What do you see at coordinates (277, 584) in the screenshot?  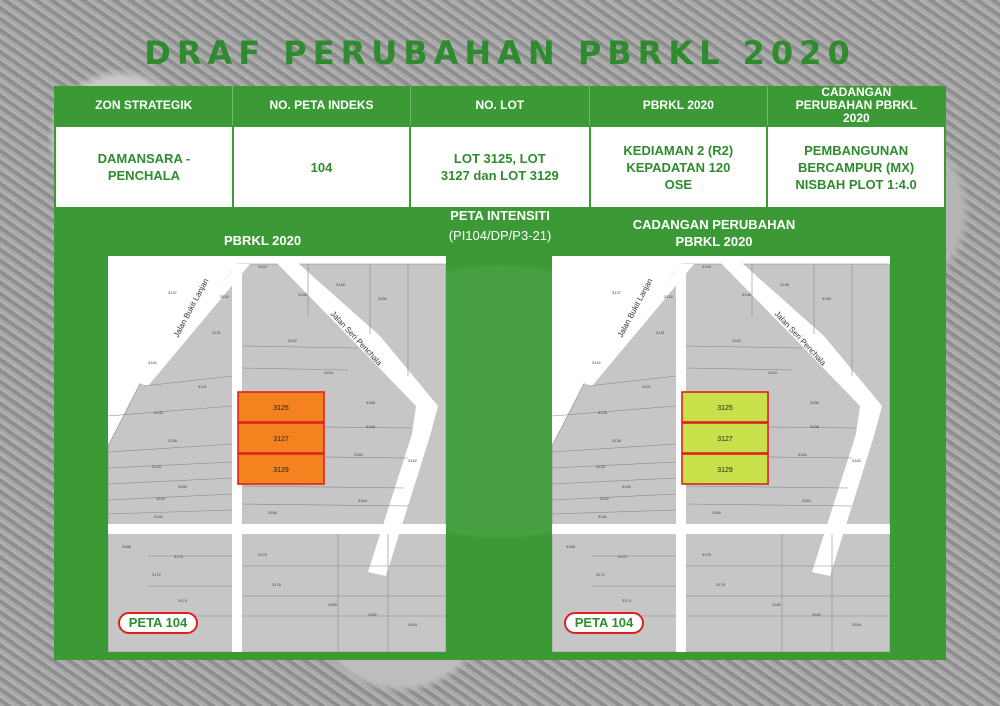 I see `lot-number-label: 3178` at bounding box center [277, 584].